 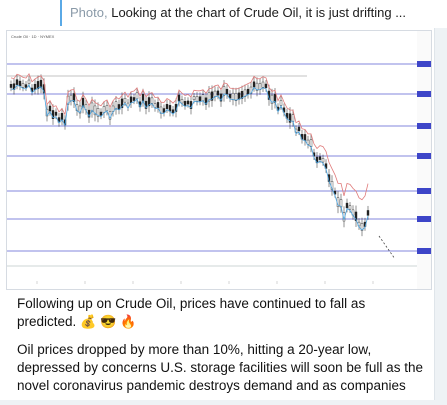 I want to click on reply-quote-bar, so click(x=61, y=13).